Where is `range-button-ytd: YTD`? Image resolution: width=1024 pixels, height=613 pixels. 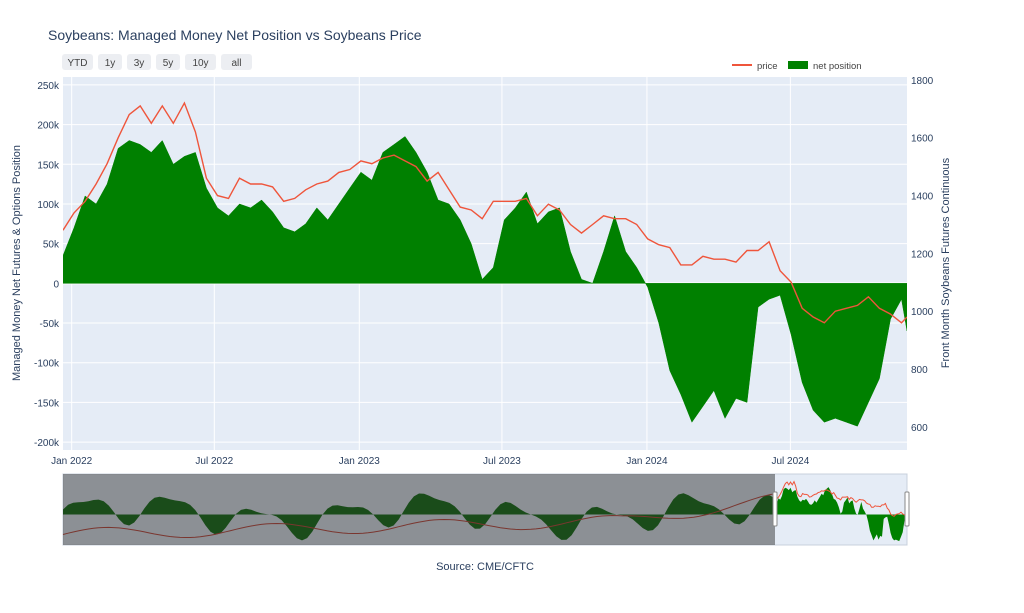
range-button-ytd: YTD is located at coordinates (77, 62).